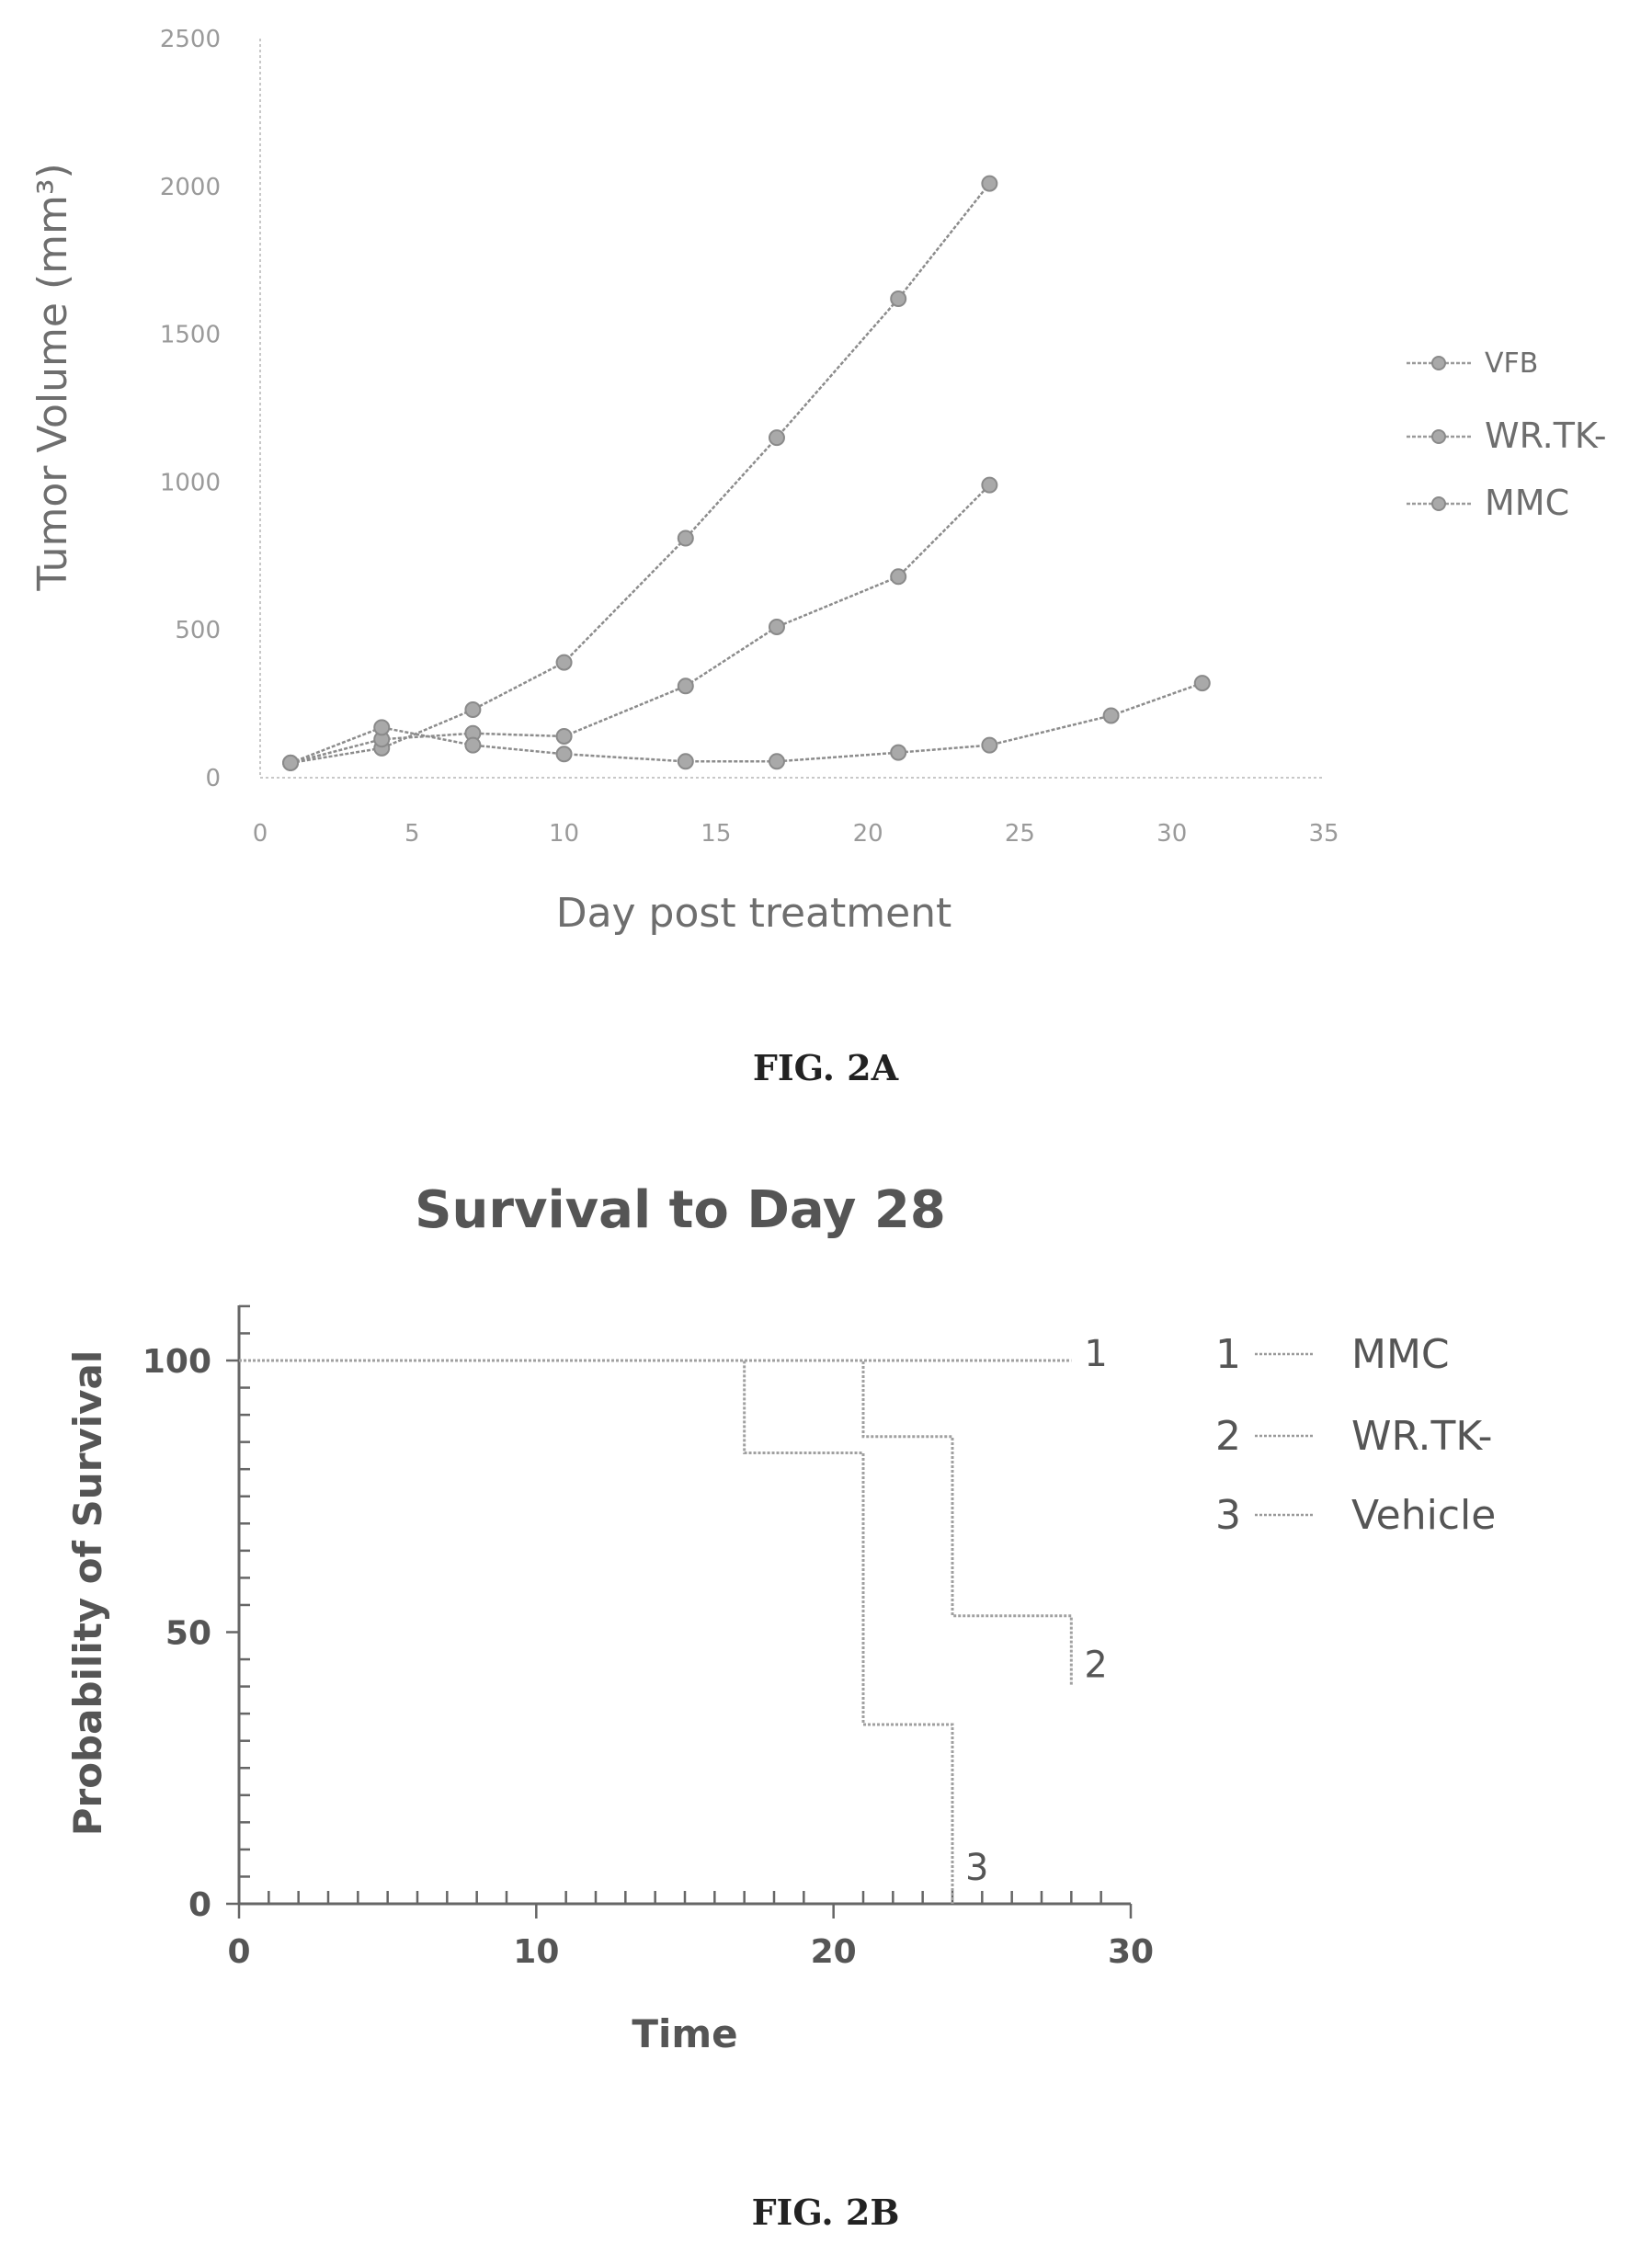 The image size is (1652, 2243). I want to click on x-tick-label: 25, so click(1020, 834).